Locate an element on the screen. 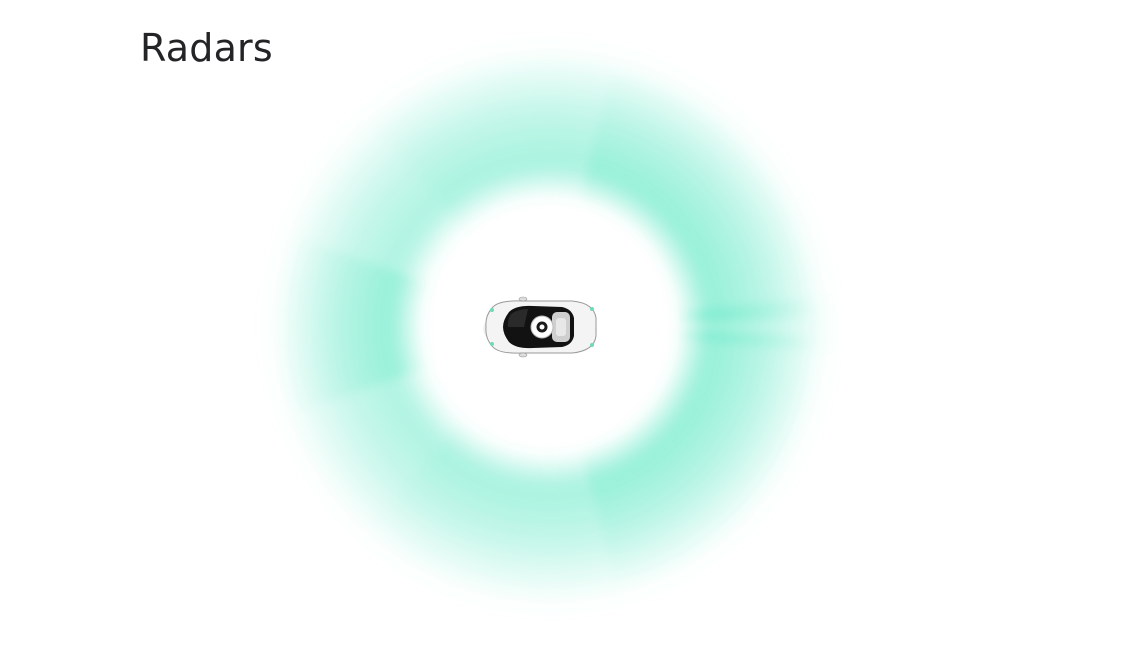 Image resolution: width=1122 pixels, height=653 pixels. page-title: Radars is located at coordinates (206, 48).